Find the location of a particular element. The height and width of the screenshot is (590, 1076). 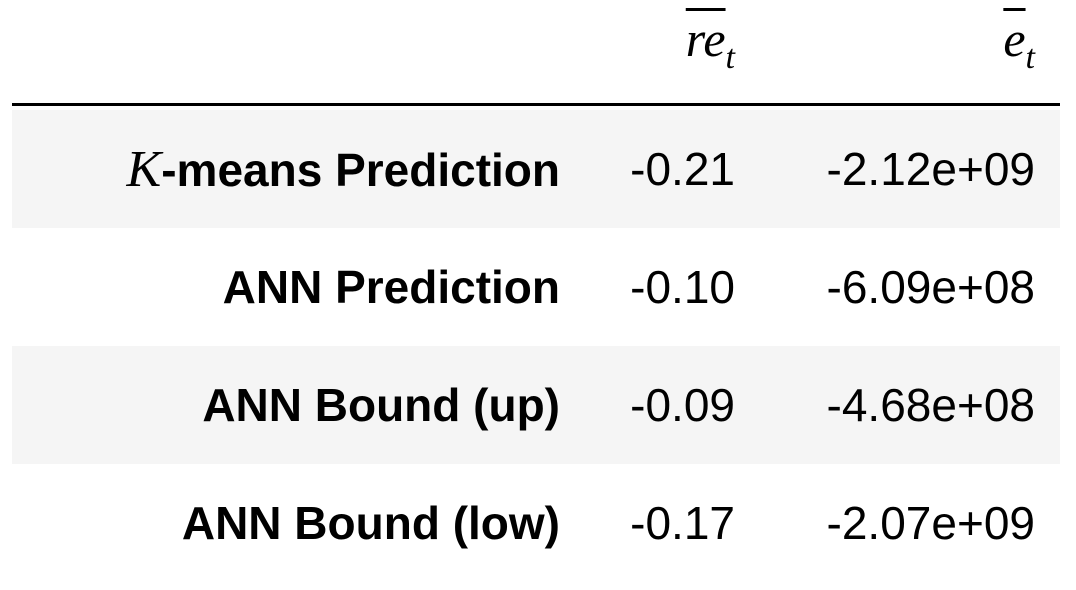

value-cell: -0.10 is located at coordinates (682, 287).